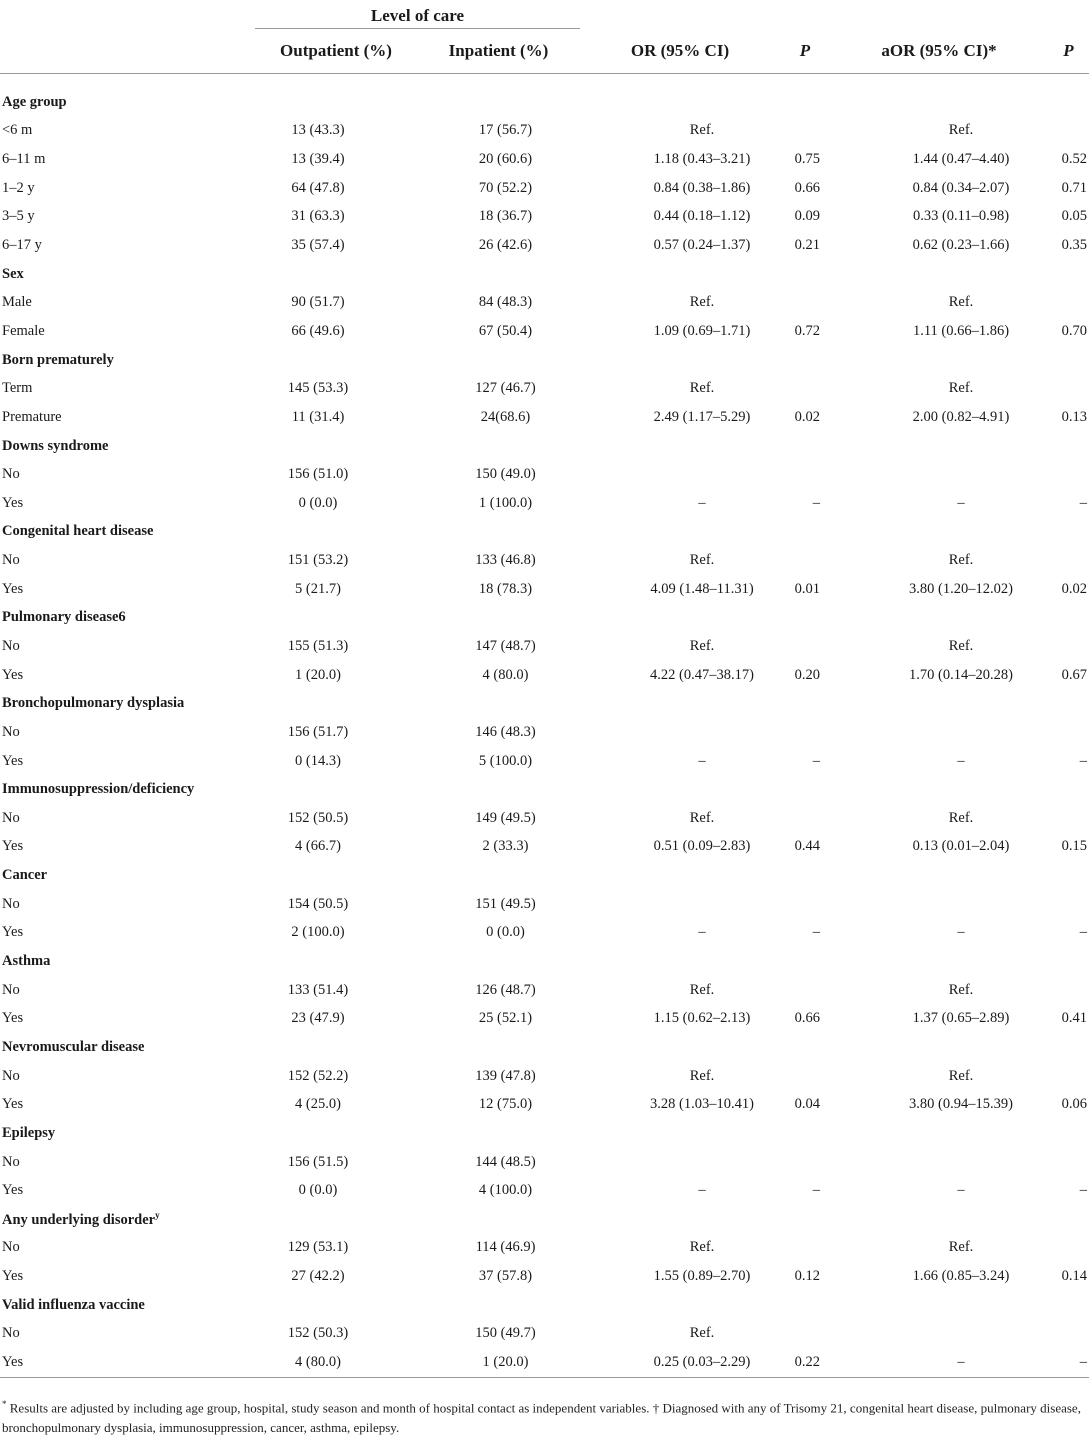 Image resolution: width=1089 pixels, height=1438 pixels. What do you see at coordinates (544, 532) in the screenshot?
I see `group-header-row: Congenital heart disease` at bounding box center [544, 532].